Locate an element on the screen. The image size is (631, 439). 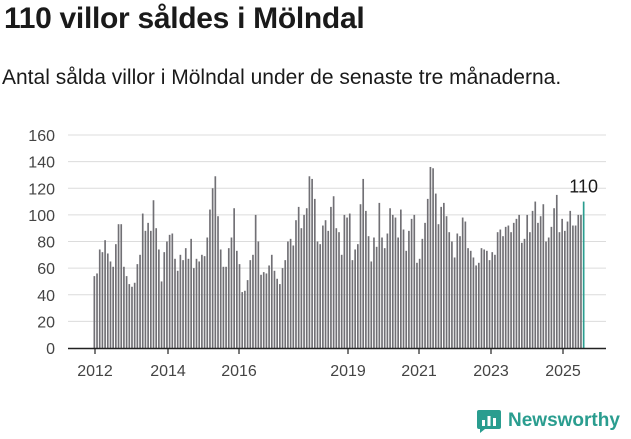
y-tick-label: 20 is located at coordinates (46, 322).